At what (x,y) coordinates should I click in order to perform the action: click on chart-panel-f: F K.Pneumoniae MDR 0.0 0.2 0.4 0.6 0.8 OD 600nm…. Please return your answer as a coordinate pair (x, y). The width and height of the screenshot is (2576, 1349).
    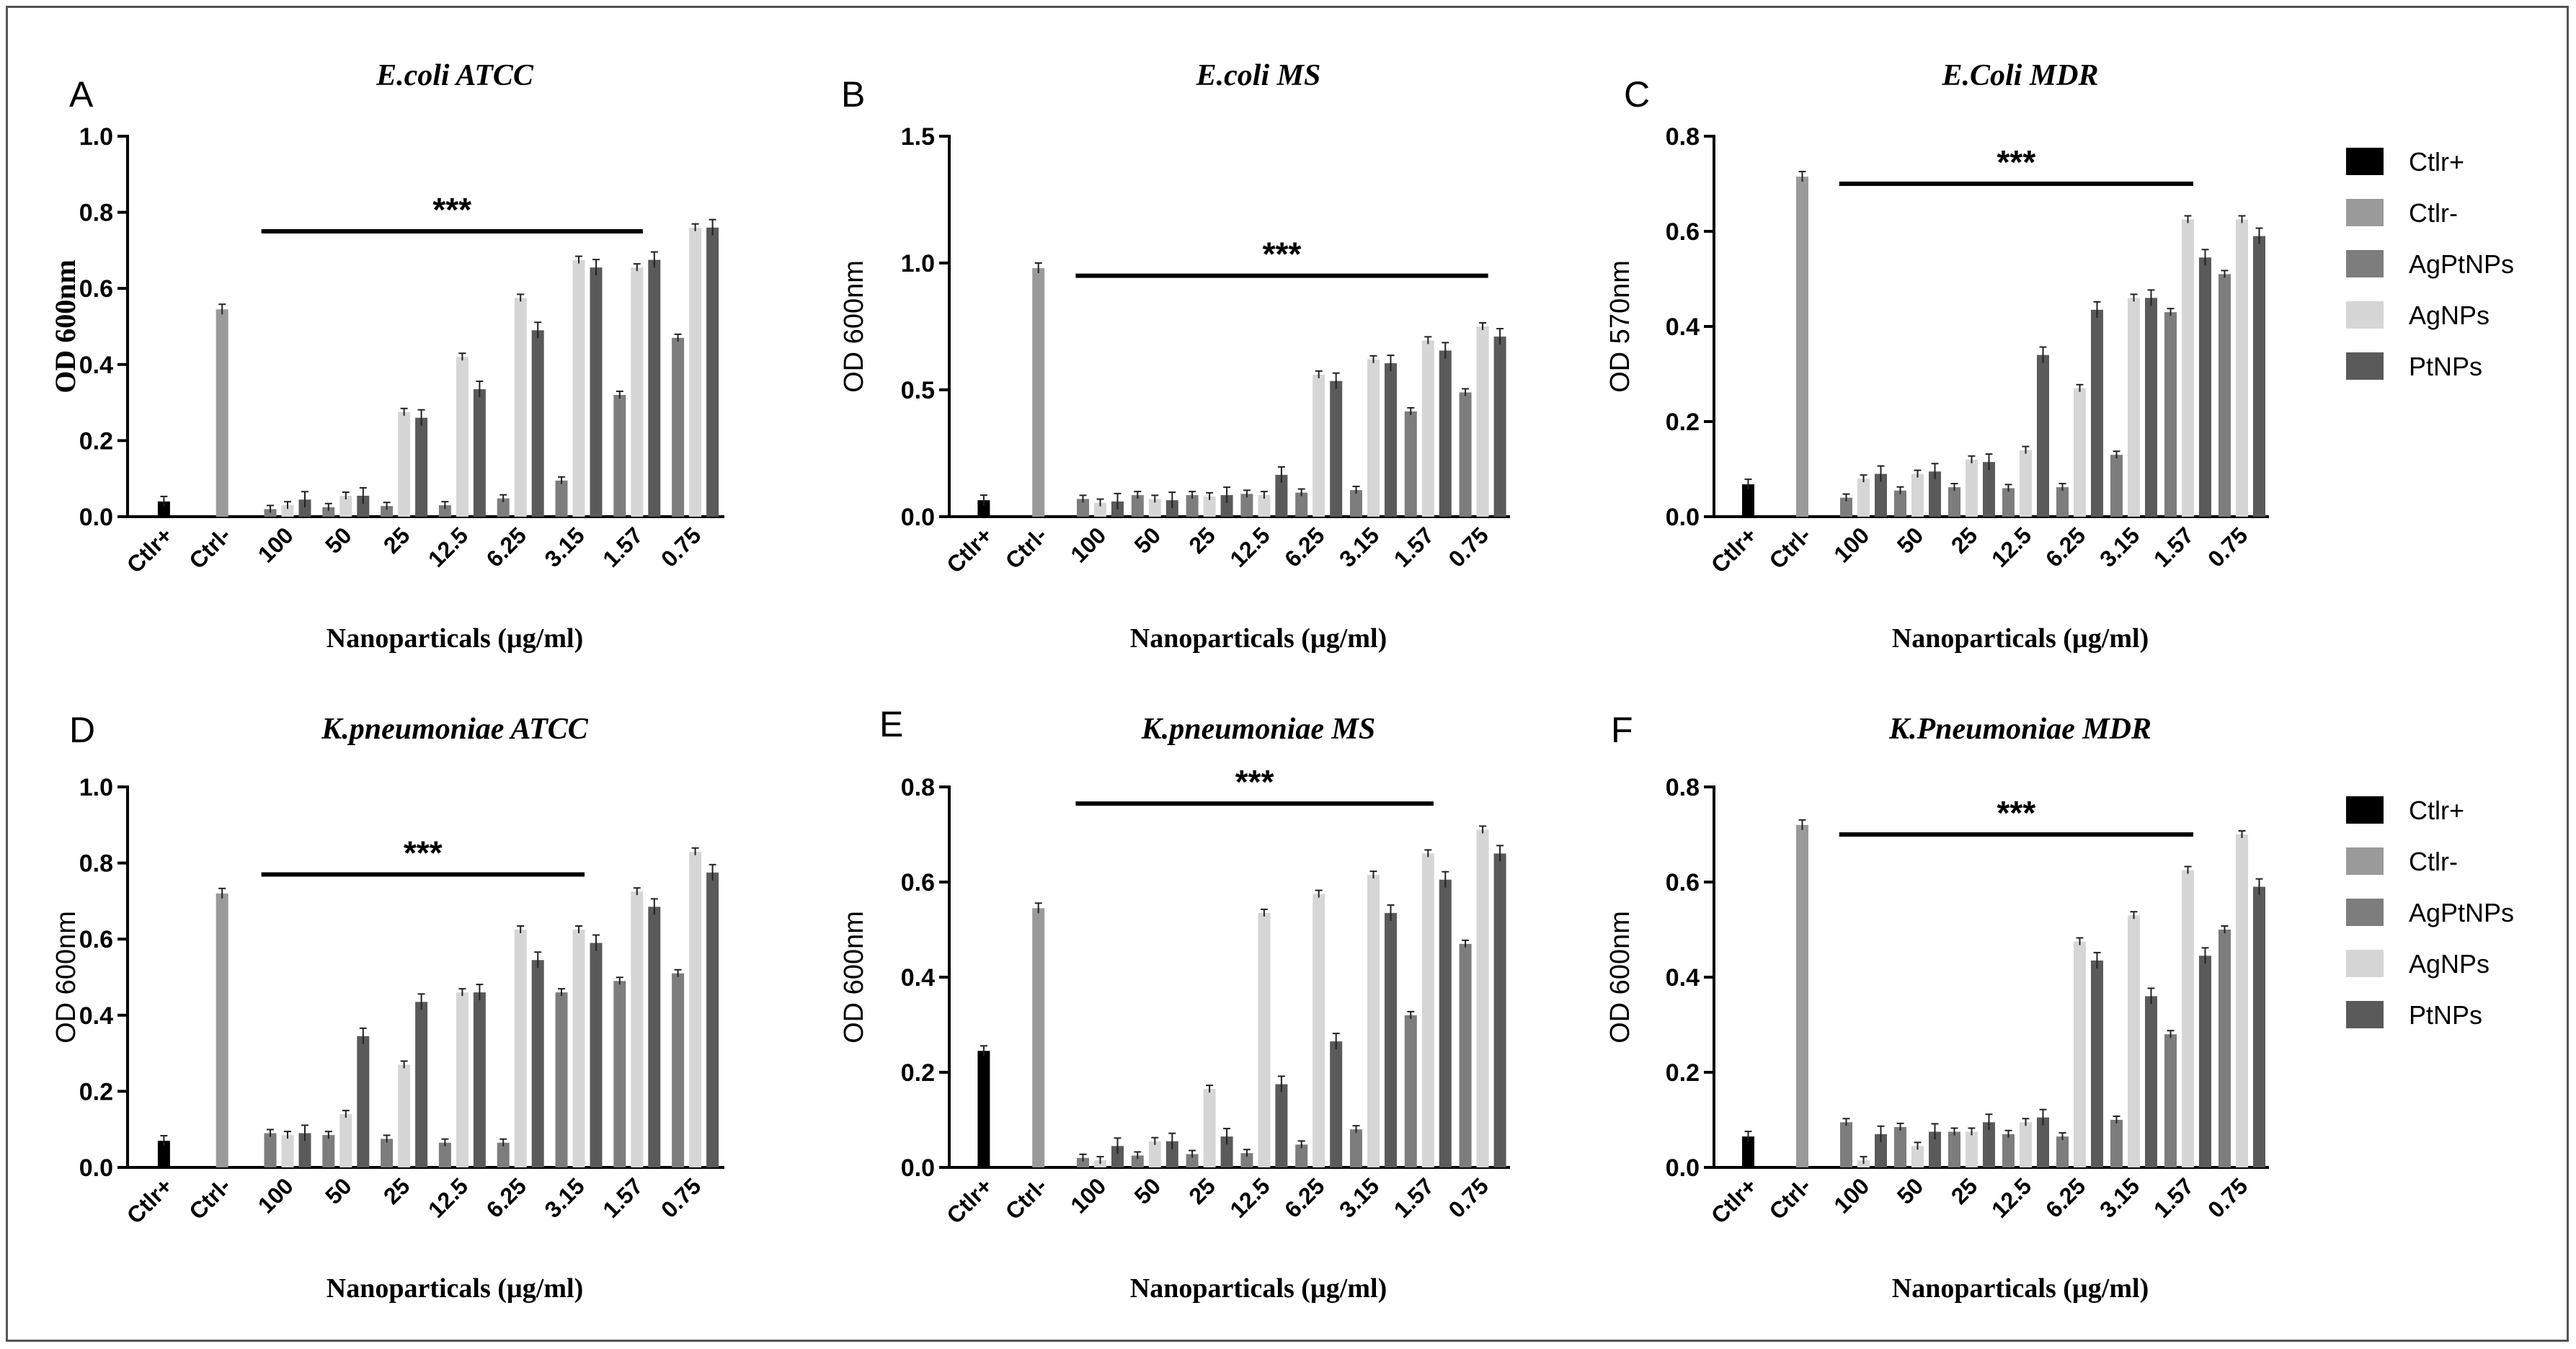
    Looking at the image, I should click on (1937, 1007).